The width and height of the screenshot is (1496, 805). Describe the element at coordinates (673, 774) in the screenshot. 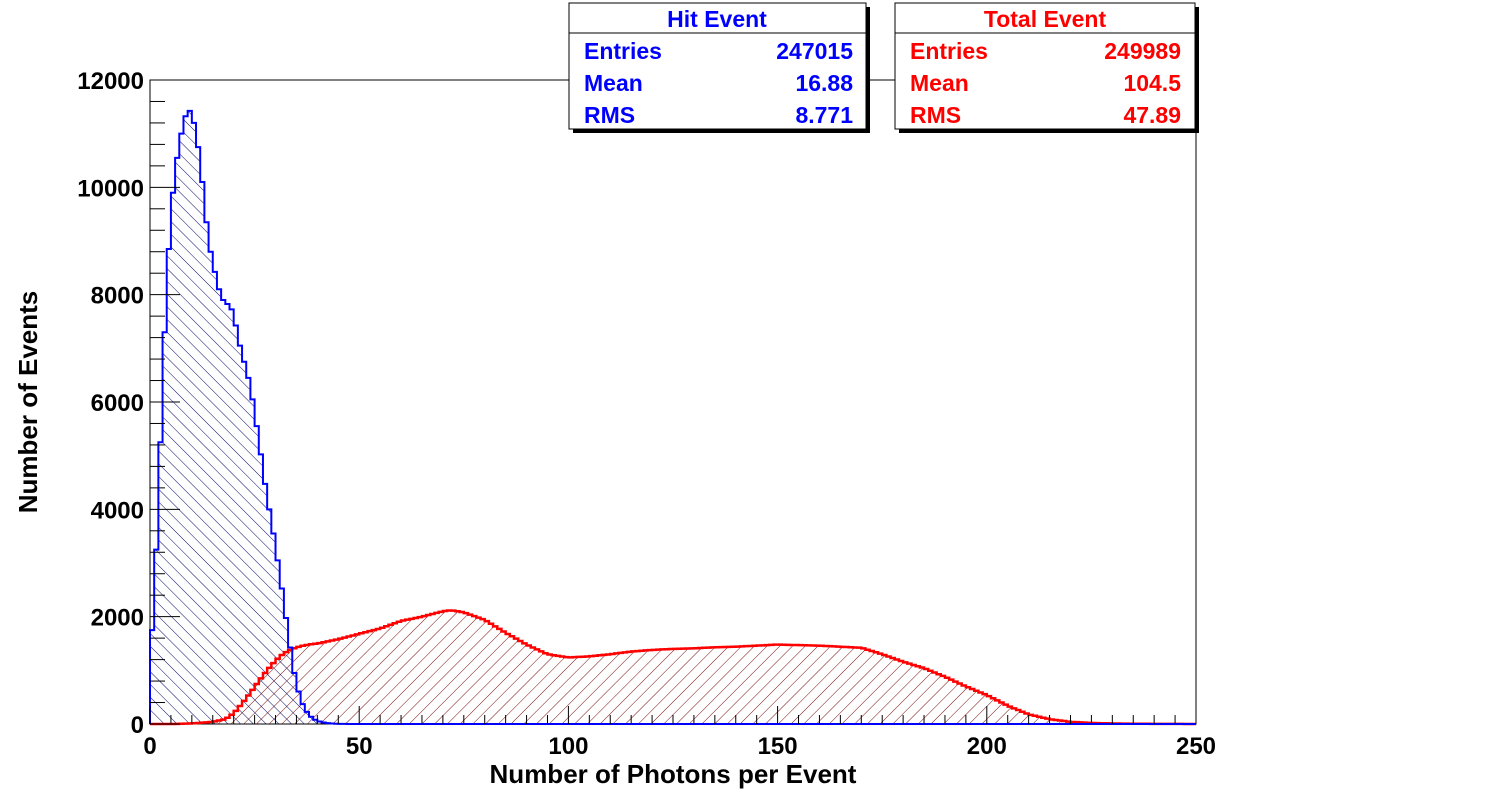

I see `x-axis-title: Number of Photons per Event` at that location.